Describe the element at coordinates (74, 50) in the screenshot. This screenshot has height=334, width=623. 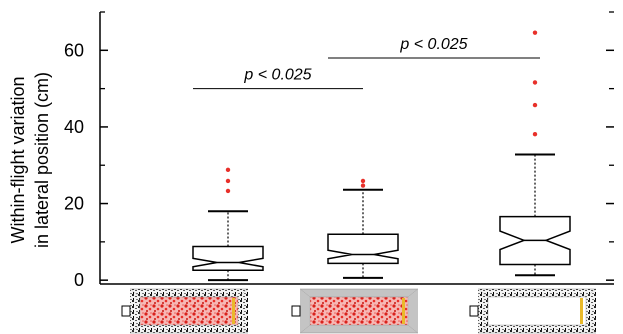
I see `y-tick-label: 60` at that location.